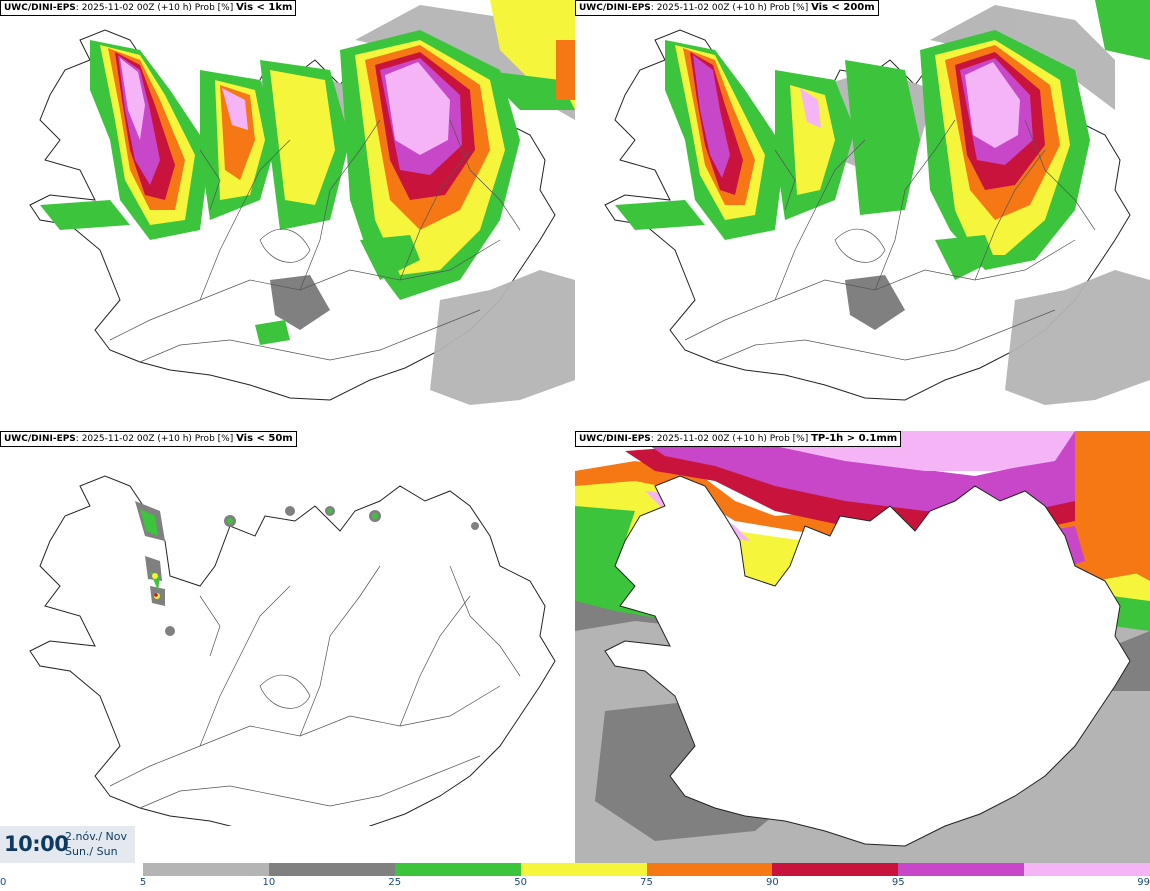  Describe the element at coordinates (91, 851) in the screenshot. I see `valid-weekday: Sun./ Sun` at that location.